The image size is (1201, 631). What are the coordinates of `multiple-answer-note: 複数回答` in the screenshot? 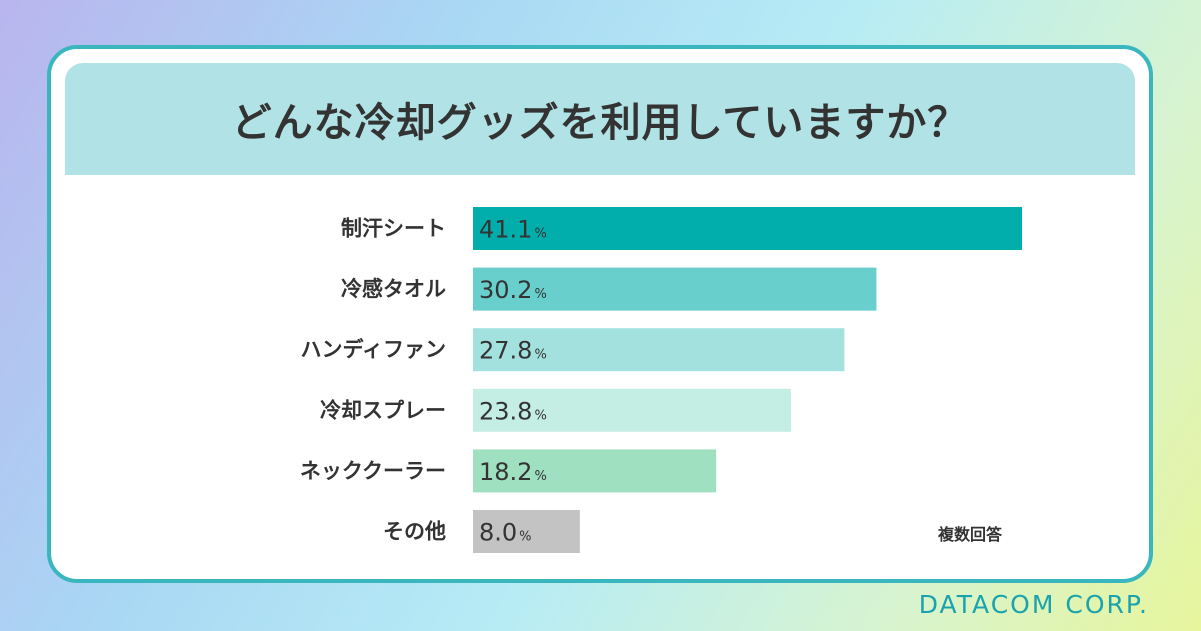 It's located at (970, 534).